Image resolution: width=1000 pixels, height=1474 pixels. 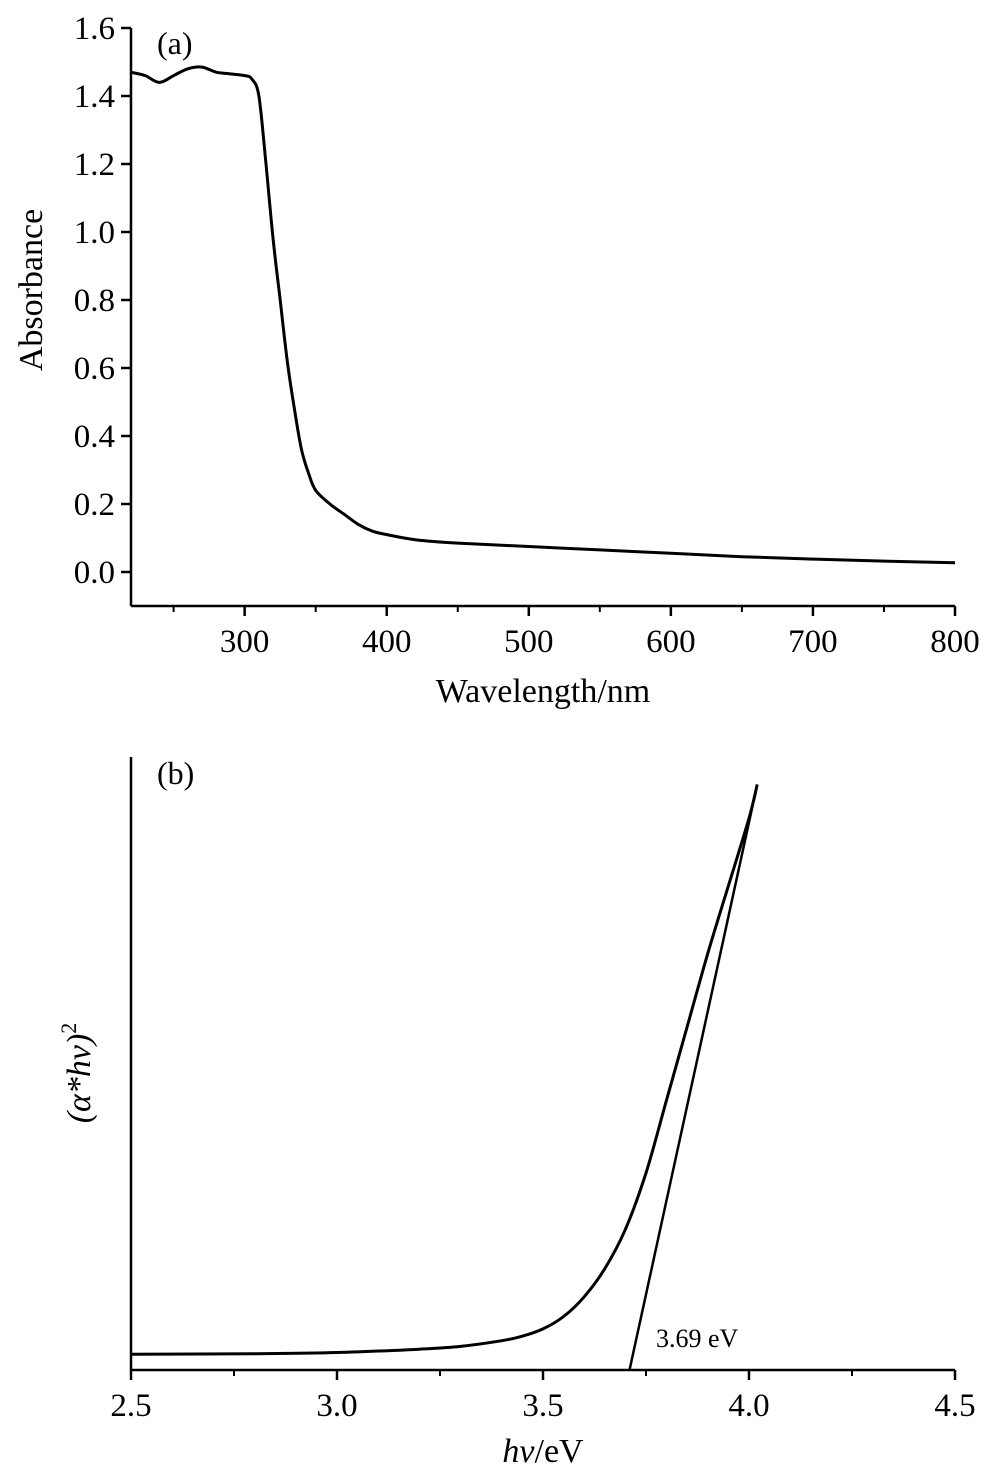 I want to click on panel-b-y-axis-title: (α*hv)2, so click(x=77, y=1073).